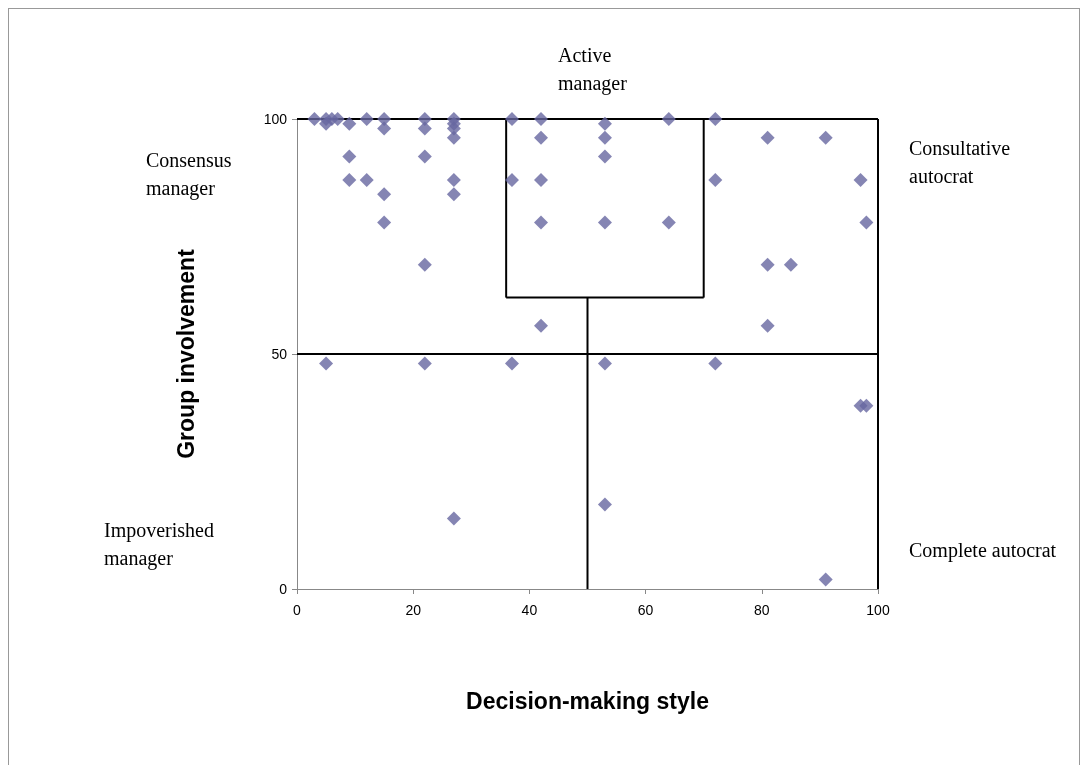 This screenshot has width=1090, height=765. What do you see at coordinates (587, 700) in the screenshot?
I see `x-axis-title: Decision-making style` at bounding box center [587, 700].